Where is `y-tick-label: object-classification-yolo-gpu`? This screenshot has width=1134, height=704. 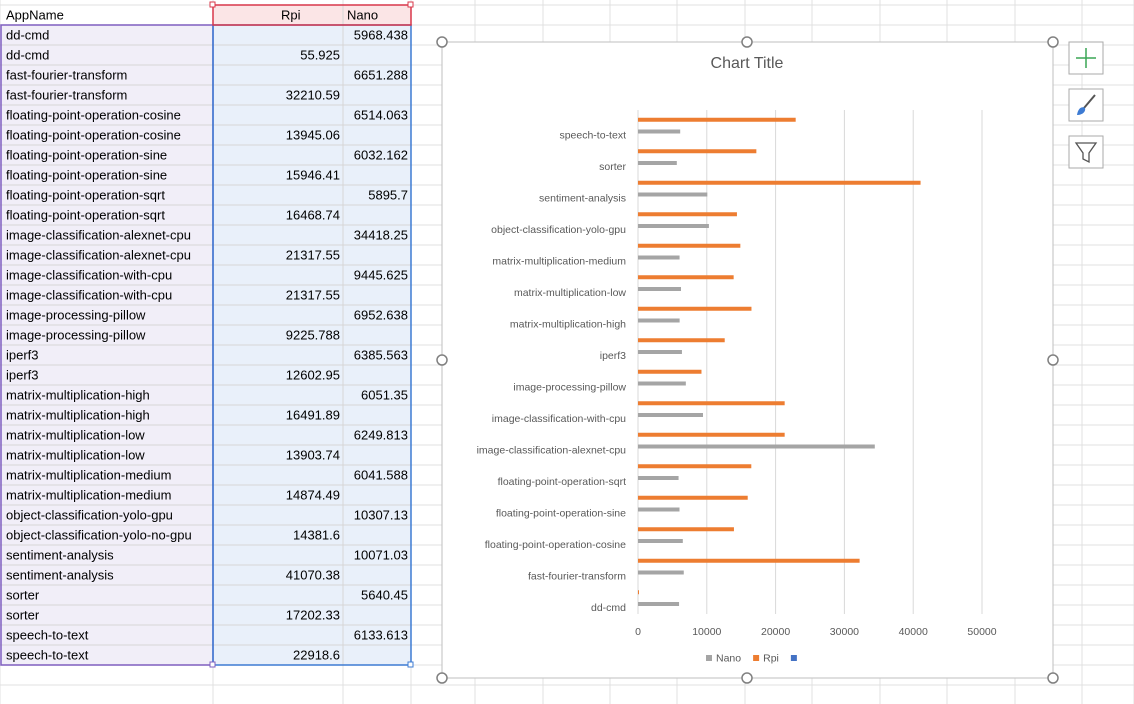
y-tick-label: object-classification-yolo-gpu is located at coordinates (558, 230).